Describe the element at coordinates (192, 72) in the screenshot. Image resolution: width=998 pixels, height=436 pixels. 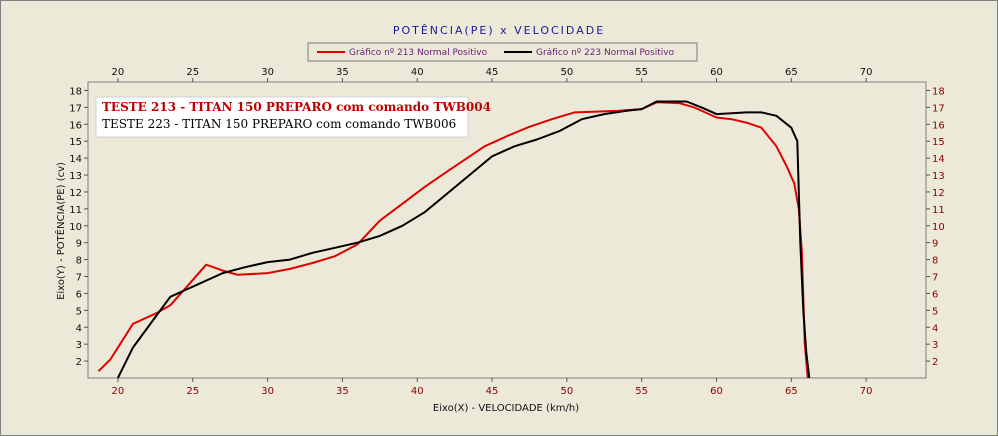
I see `x-top-tick-label-25: 25` at that location.